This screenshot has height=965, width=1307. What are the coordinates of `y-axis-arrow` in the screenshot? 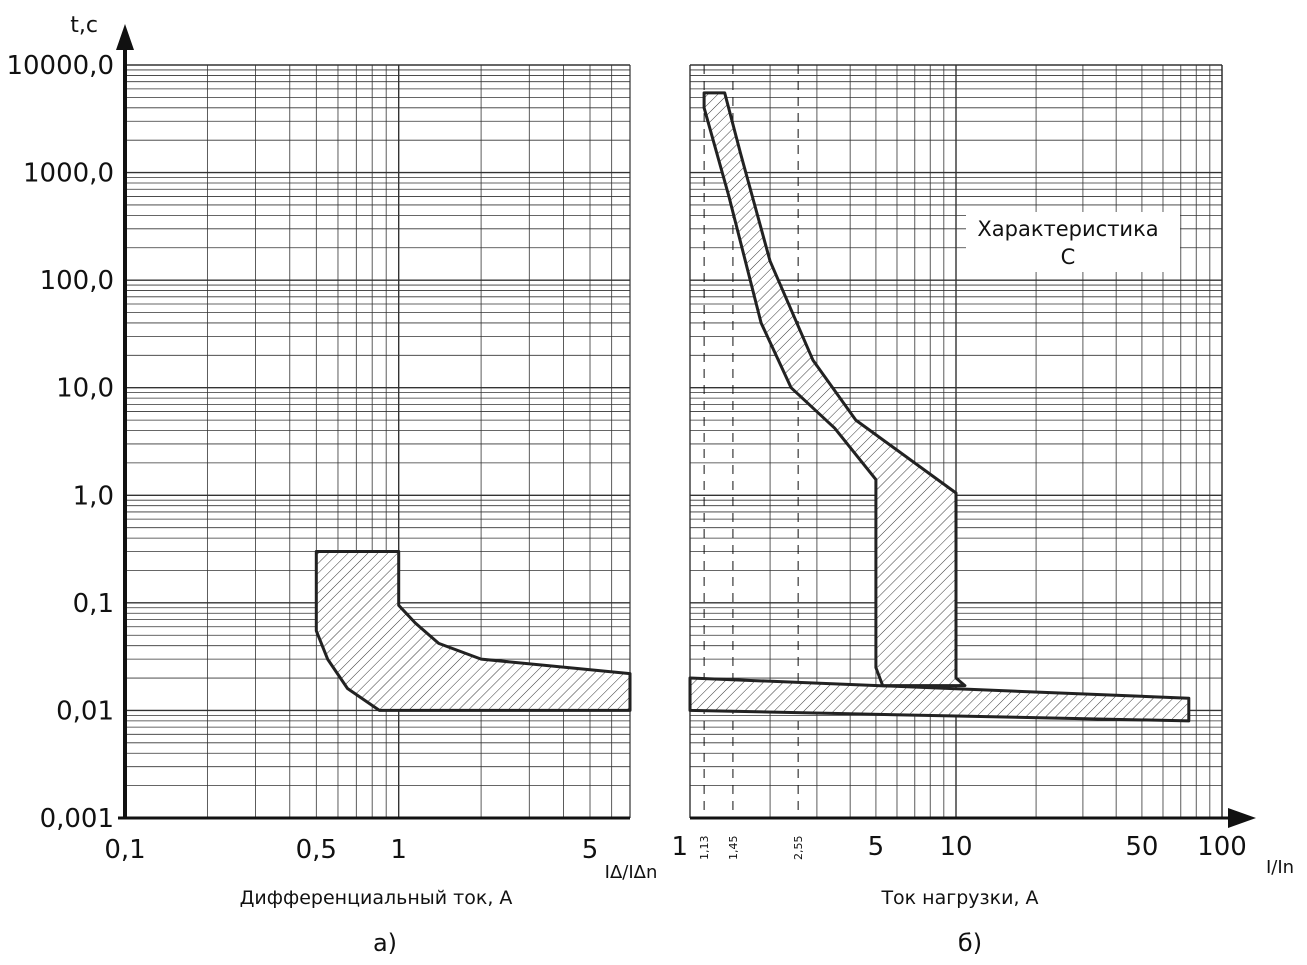 It's located at (125, 37).